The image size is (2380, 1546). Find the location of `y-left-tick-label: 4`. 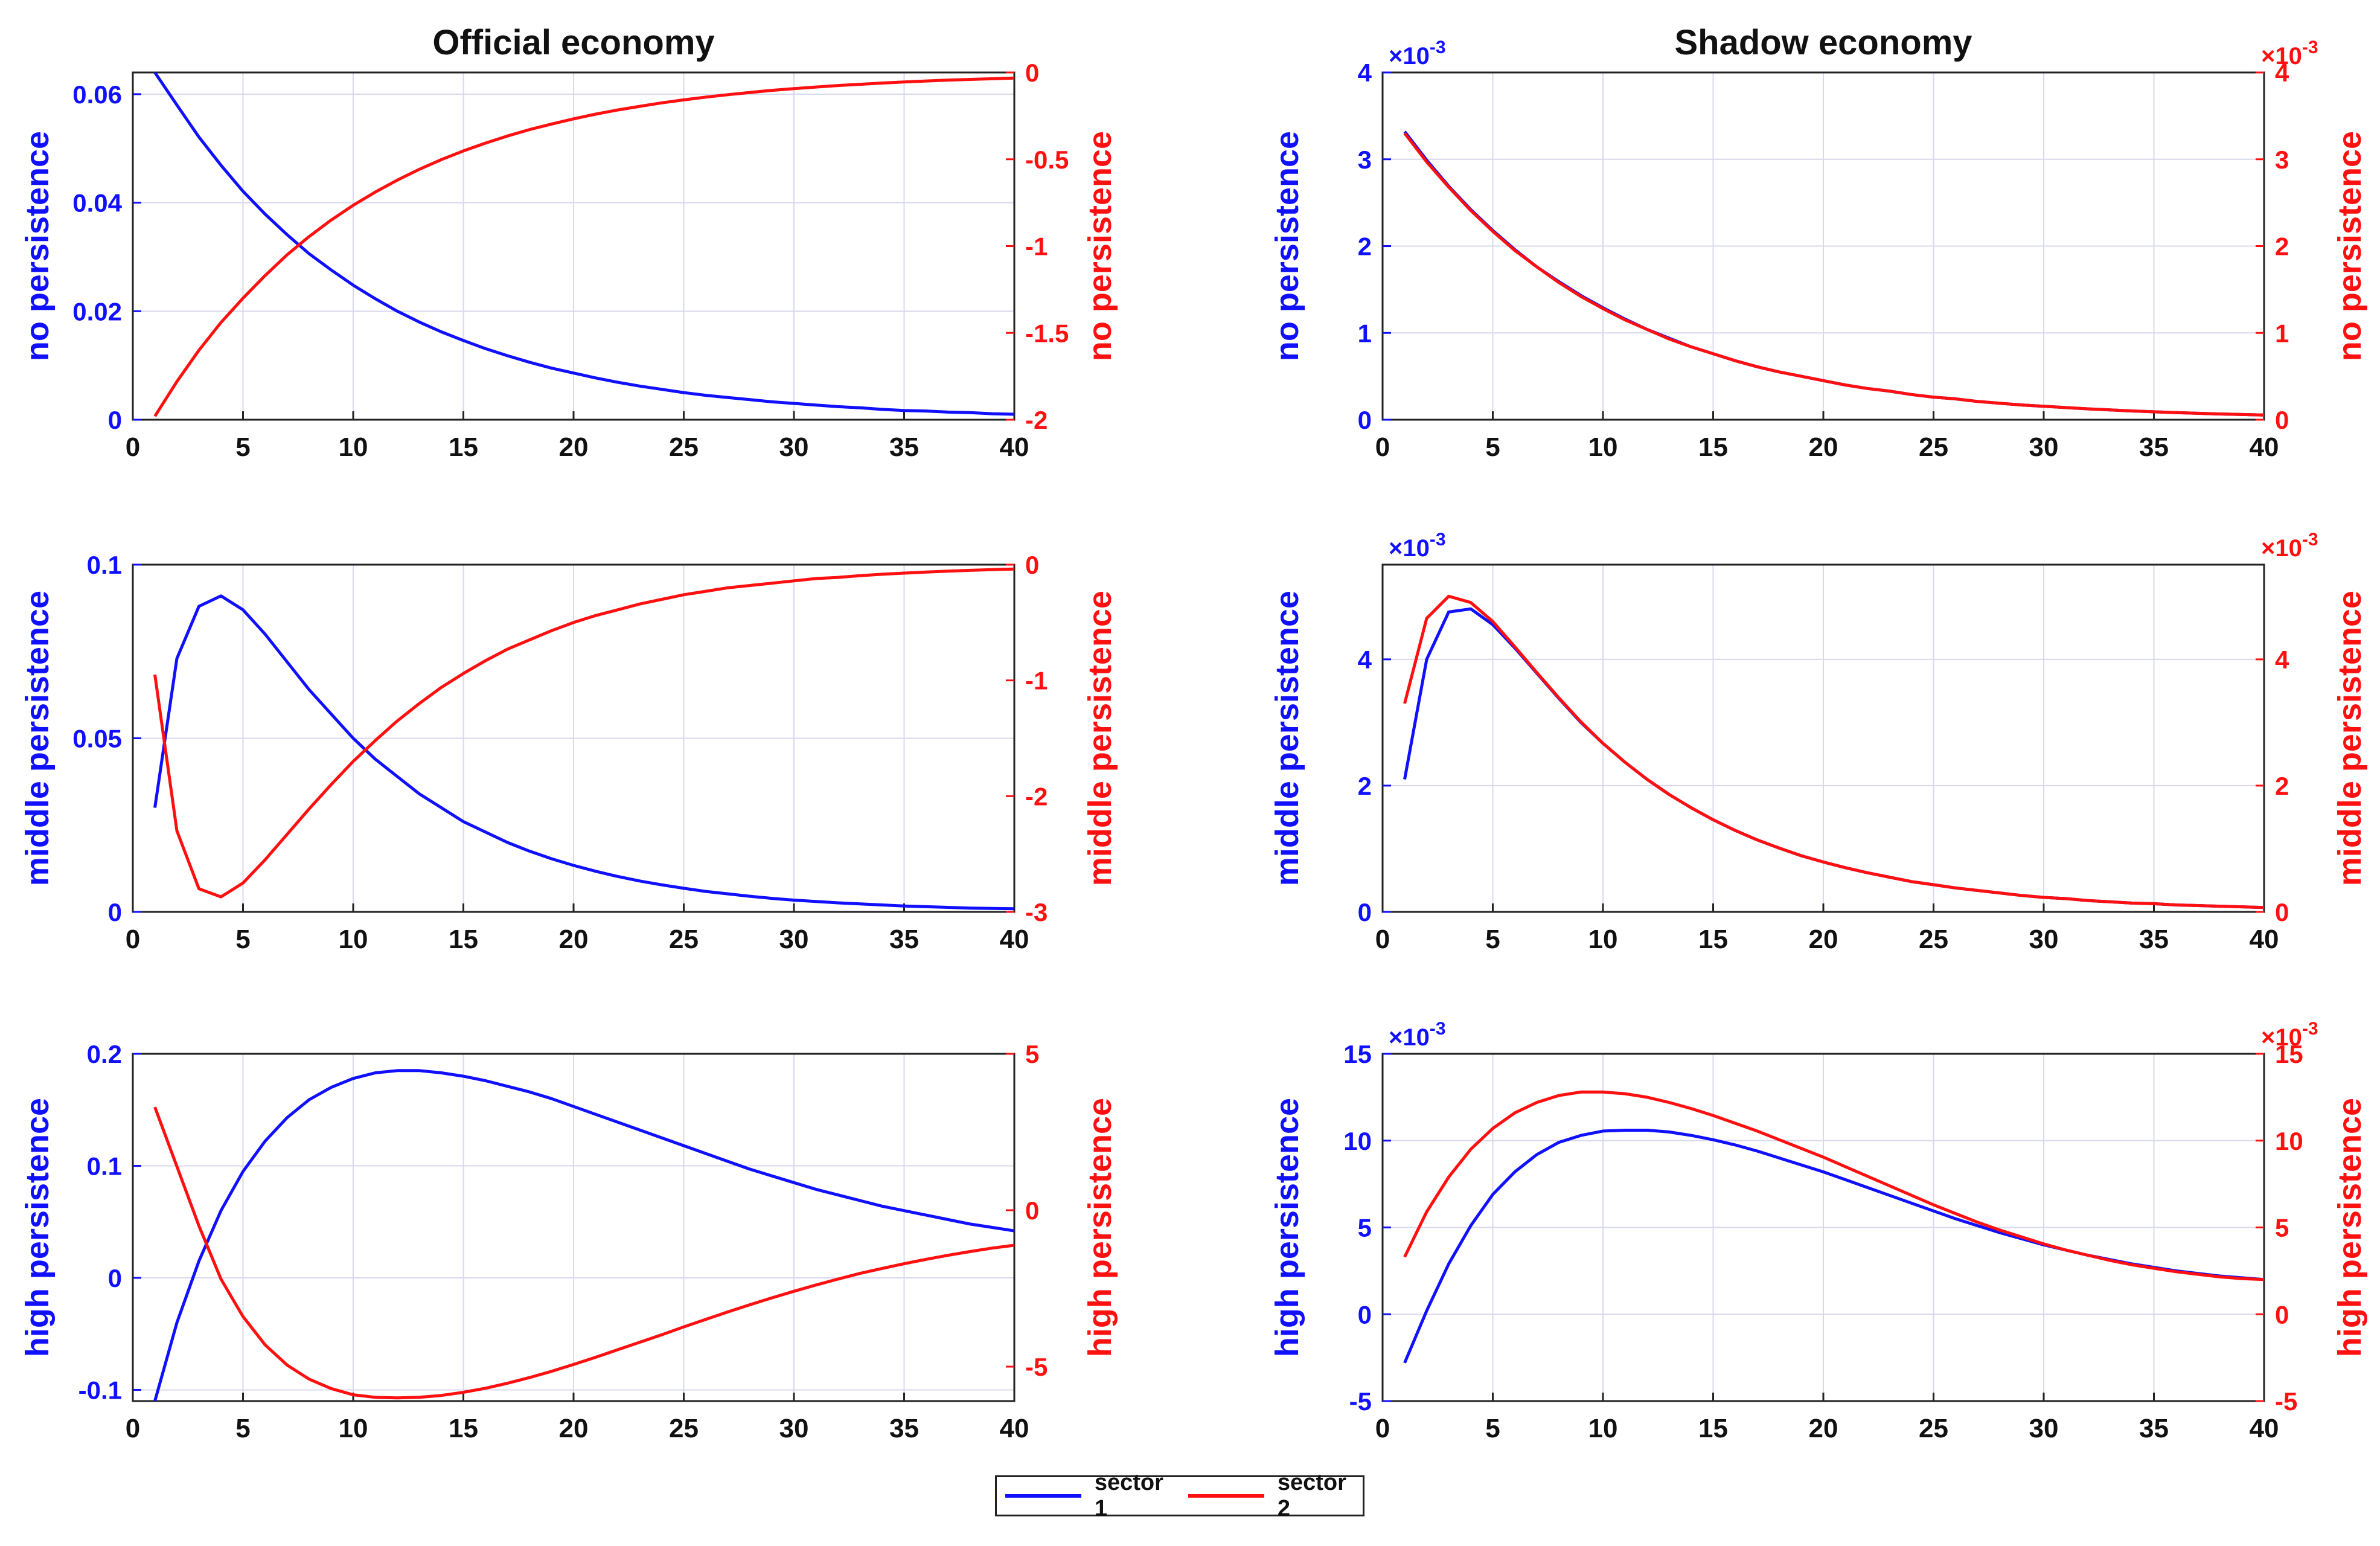

y-left-tick-label: 4 is located at coordinates (1365, 660).